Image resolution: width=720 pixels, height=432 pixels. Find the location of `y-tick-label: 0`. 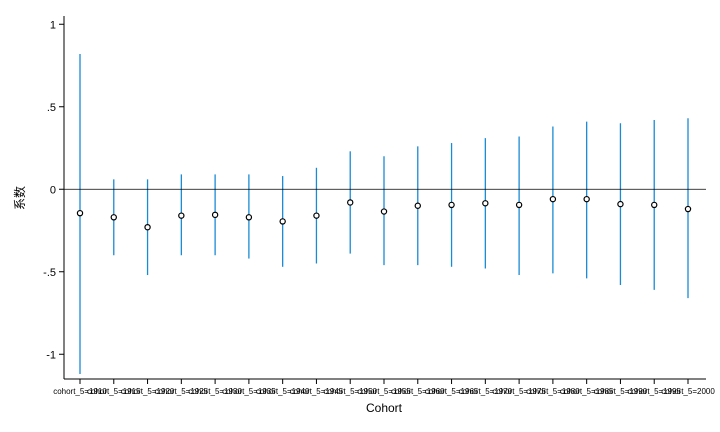

y-tick-label: 0 is located at coordinates (53, 190).